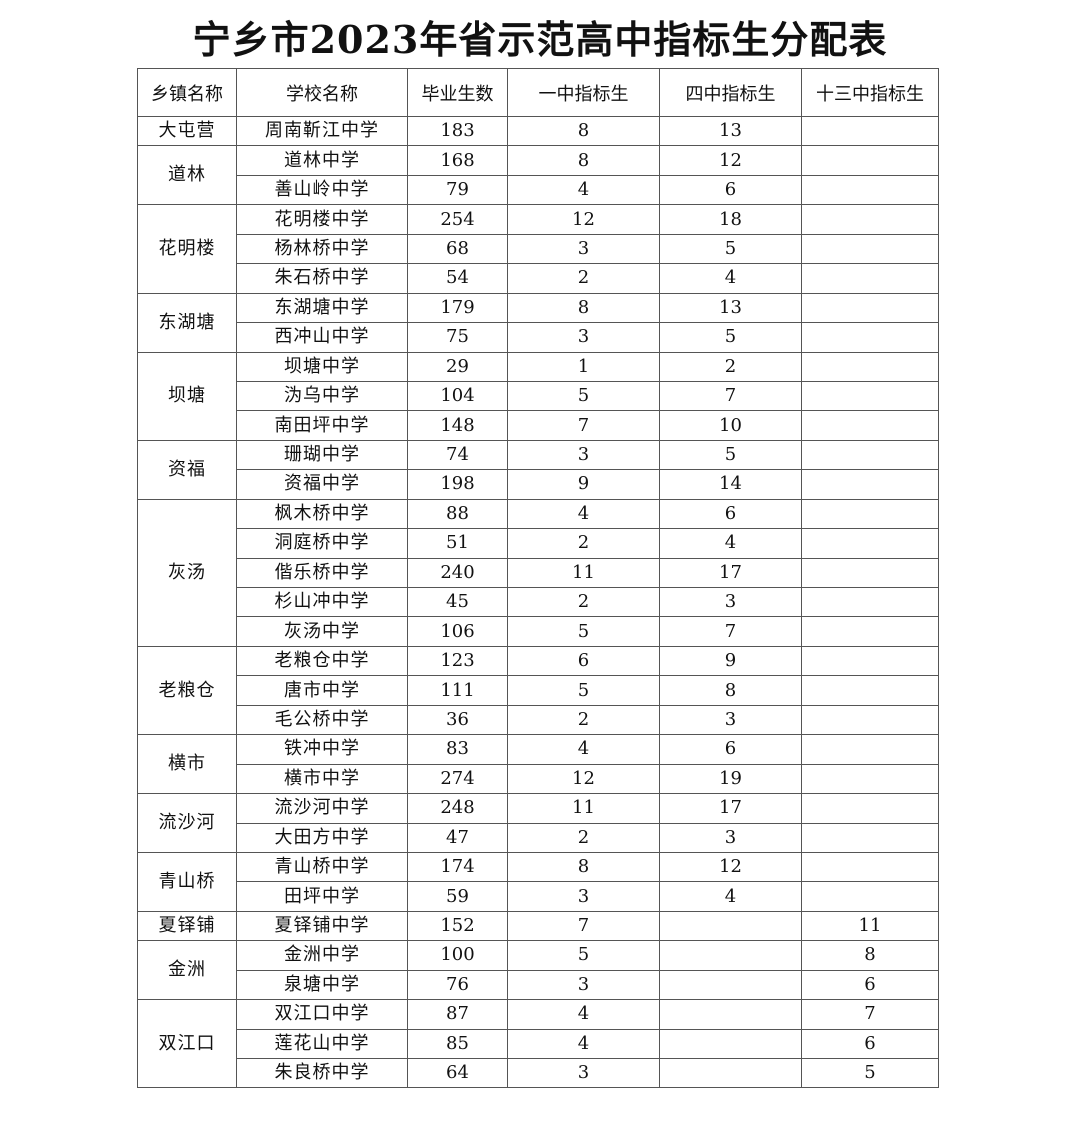 The width and height of the screenshot is (1080, 1123). I want to click on town-name: 花明楼, so click(187, 249).